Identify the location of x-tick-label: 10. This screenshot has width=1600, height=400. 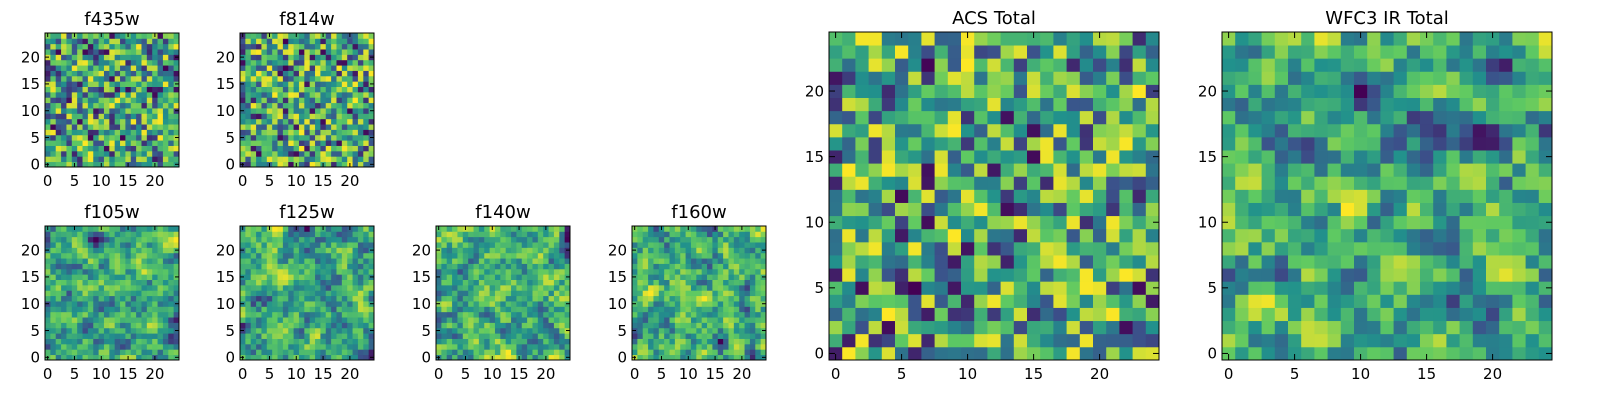
(296, 181).